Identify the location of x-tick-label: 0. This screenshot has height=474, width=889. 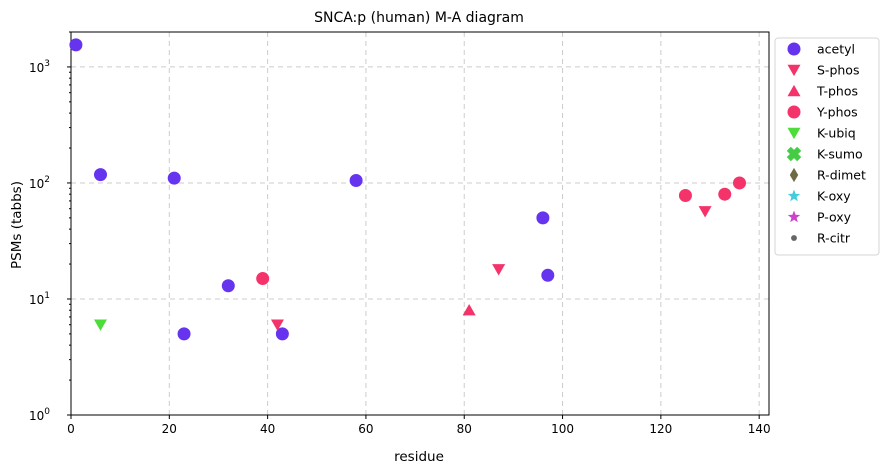
(71, 429).